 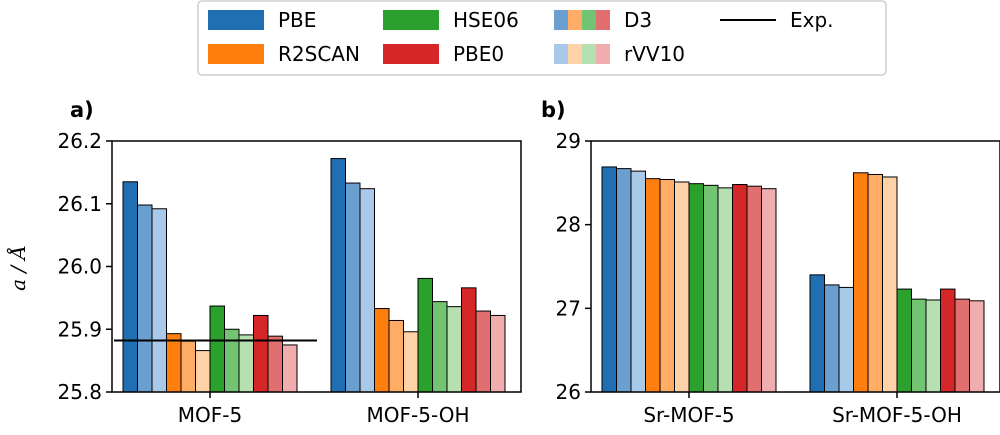 What do you see at coordinates (890, 284) in the screenshot?
I see `panel-b-bar-sr-mof-5-oh-r2scan-rvv10` at bounding box center [890, 284].